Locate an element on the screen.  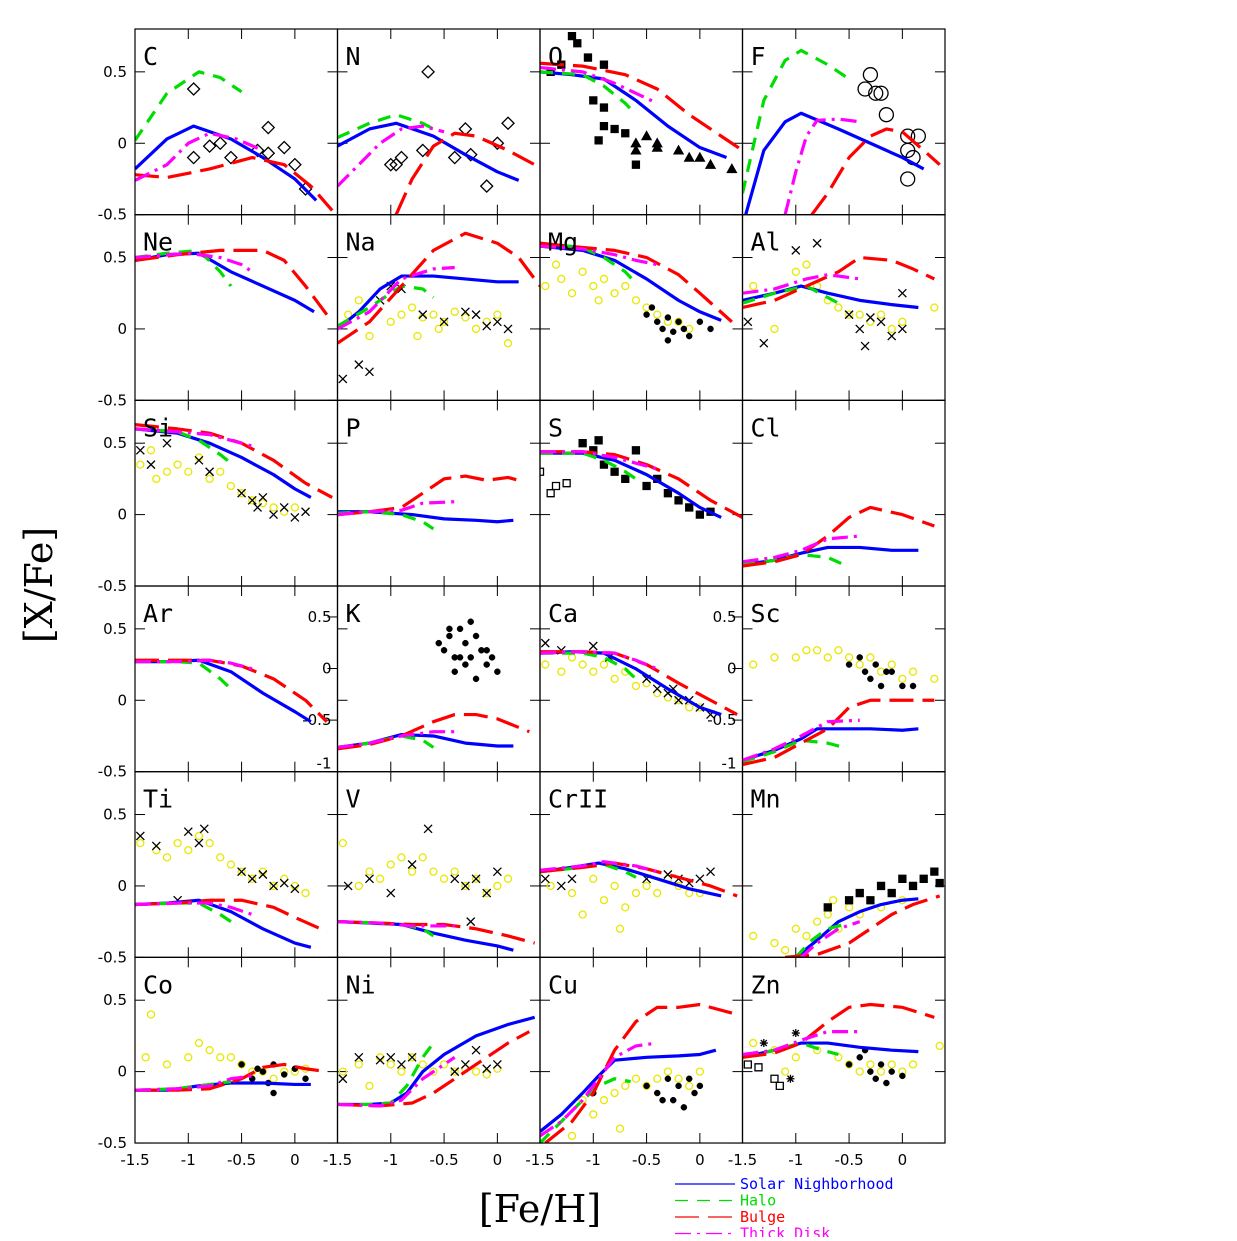
x-tick-label: -1.5 is located at coordinates (742, 1160).